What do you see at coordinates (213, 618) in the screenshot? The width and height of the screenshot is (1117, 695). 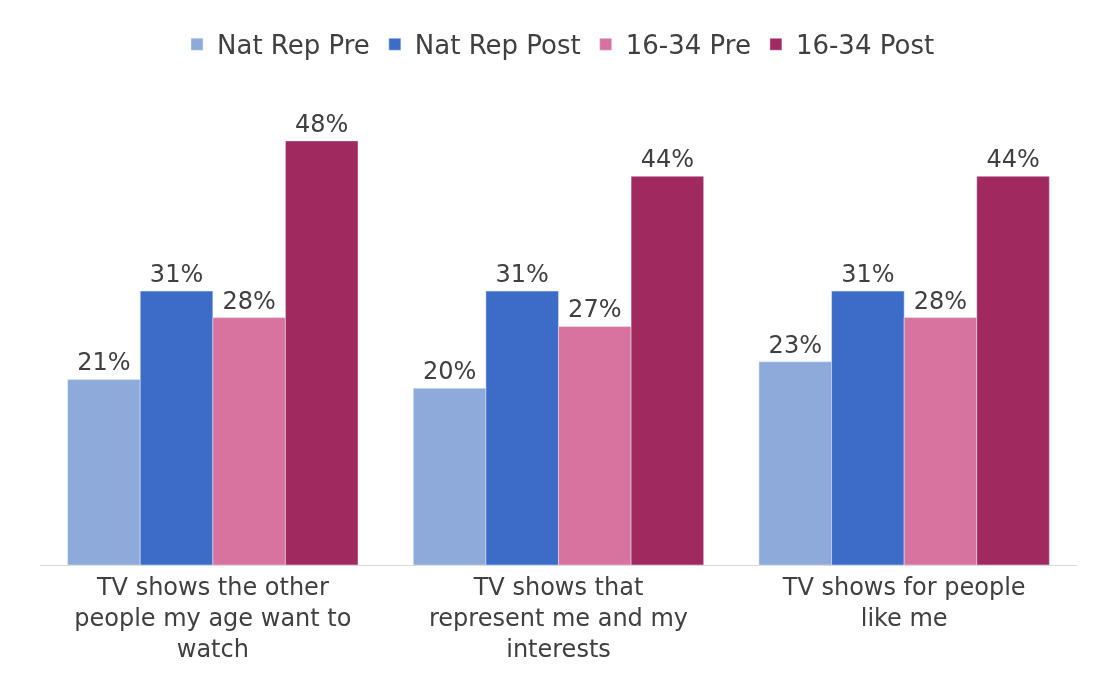 I see `x-tick-label: TV shows the other people my age want to watch` at bounding box center [213, 618].